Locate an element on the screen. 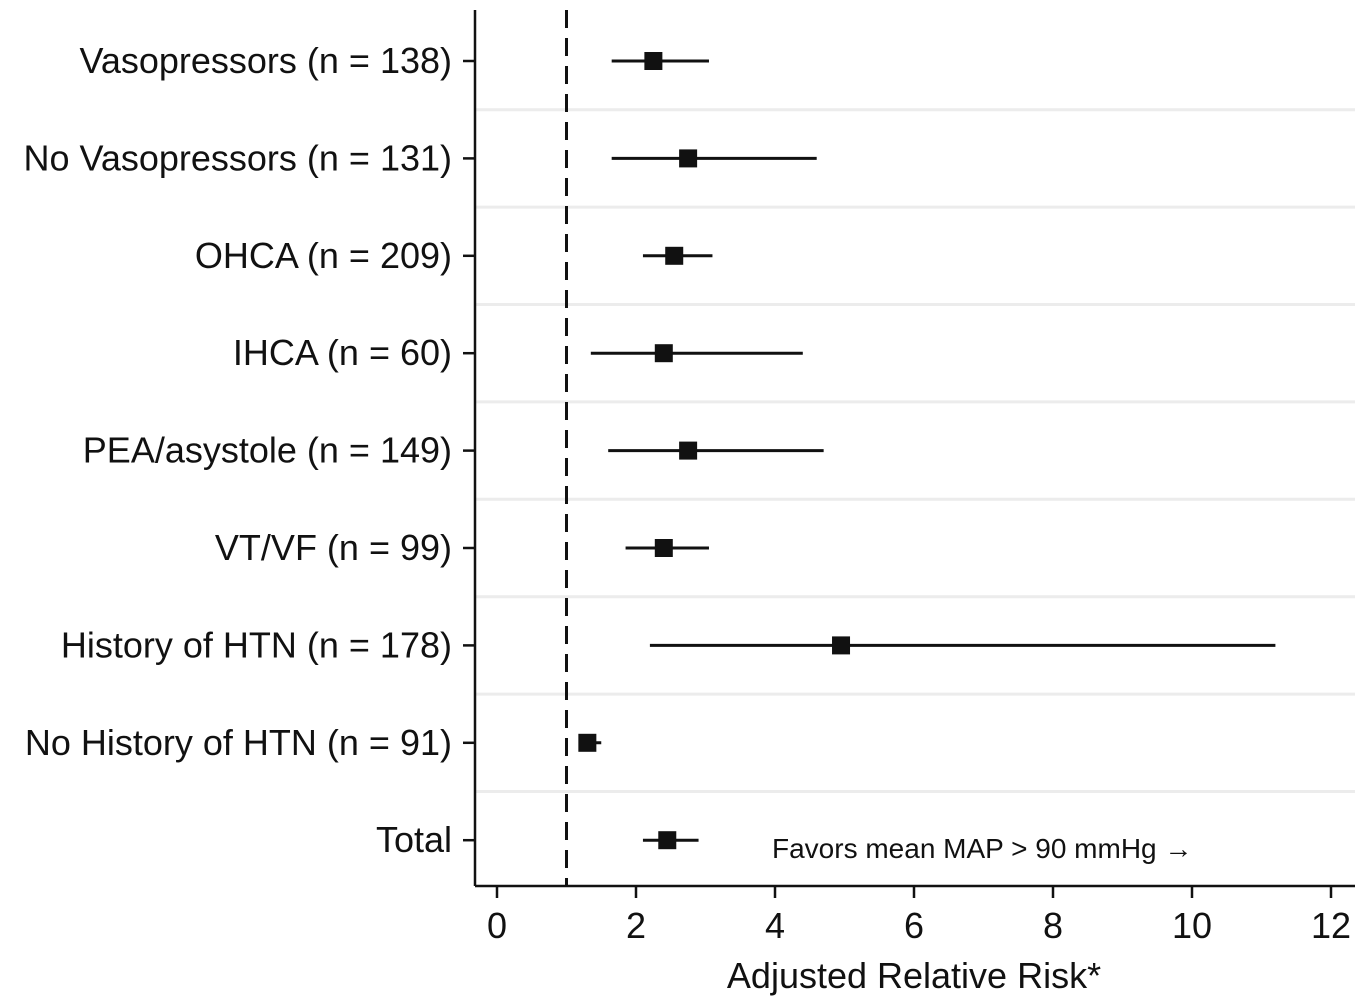 Image resolution: width=1370 pixels, height=1000 pixels. forest-row: No Vasopressors (n = 131) is located at coordinates (420, 157).